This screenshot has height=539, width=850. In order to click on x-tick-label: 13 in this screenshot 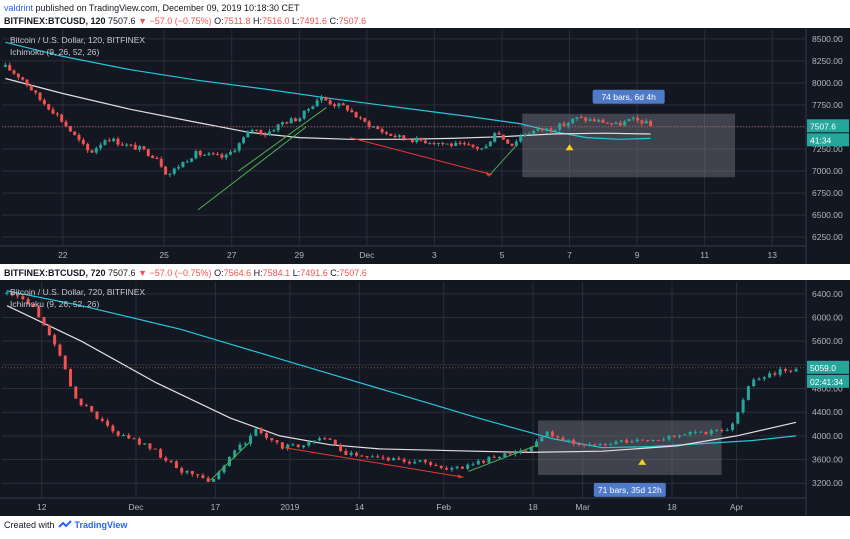, I will do `click(772, 255)`.